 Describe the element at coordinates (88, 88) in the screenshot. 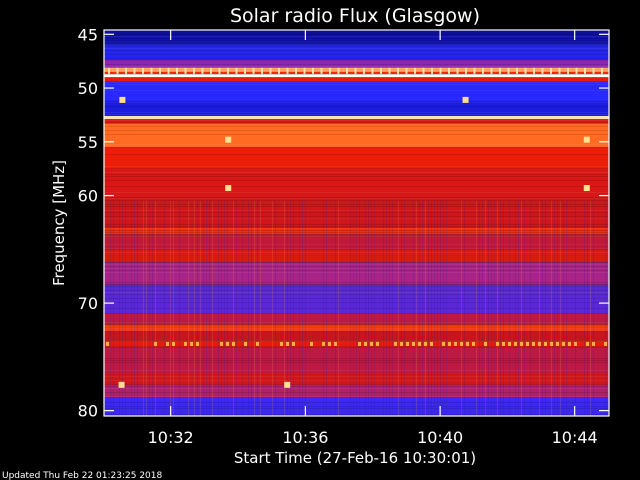

I see `y-tick-label: 50` at that location.